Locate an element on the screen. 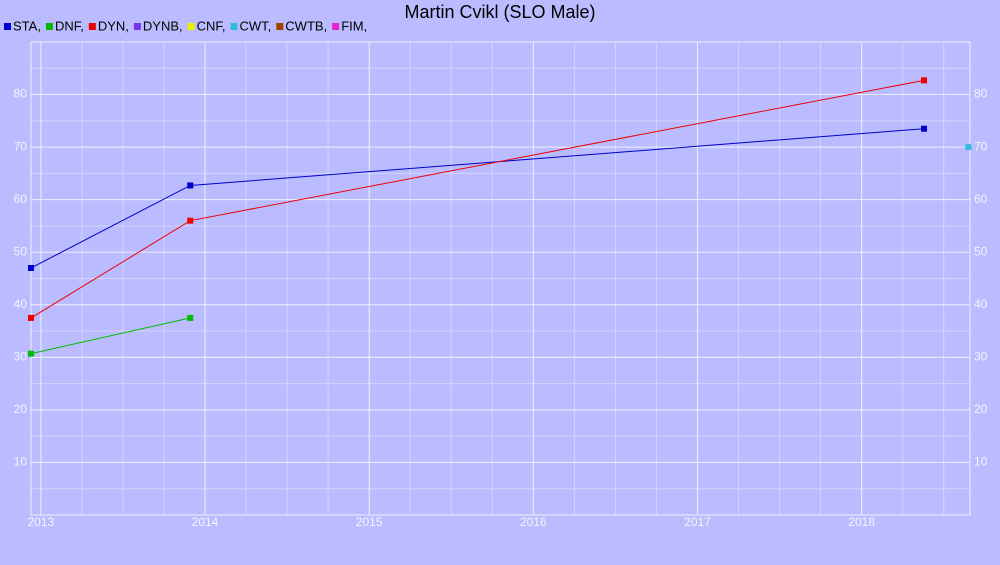  y-tick-label: 10 is located at coordinates (21, 462).